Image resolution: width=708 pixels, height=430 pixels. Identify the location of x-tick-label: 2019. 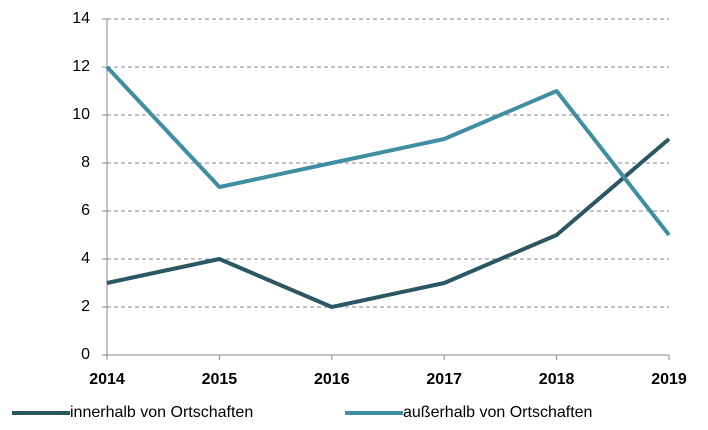
(669, 379).